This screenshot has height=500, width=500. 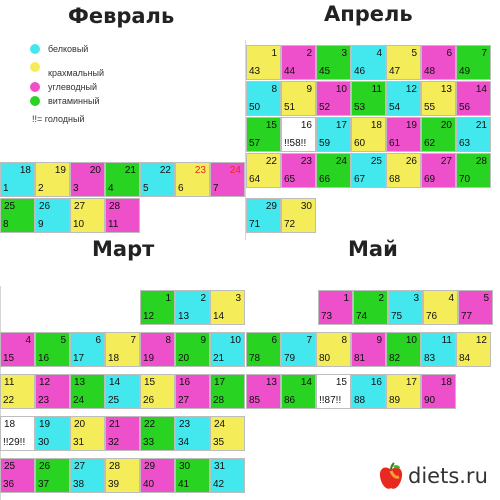 What do you see at coordinates (227, 179) in the screenshot?
I see `day-cell: 24 7` at bounding box center [227, 179].